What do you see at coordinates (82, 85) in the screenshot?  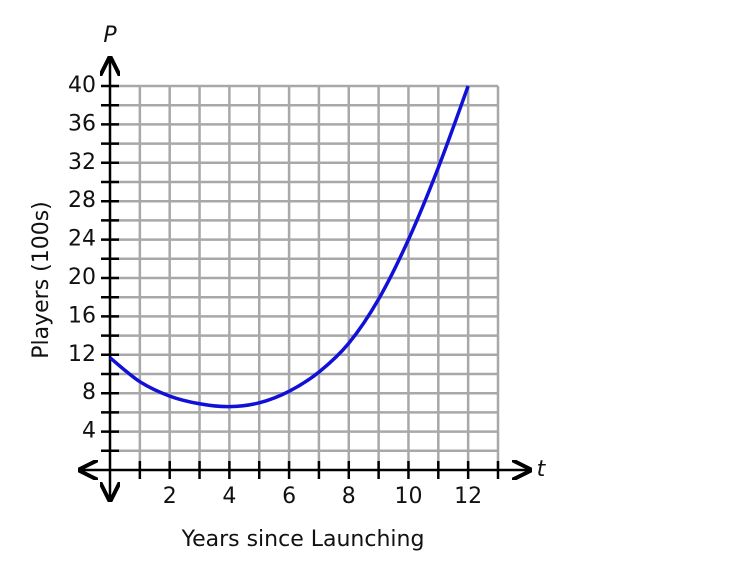 I see `y-tick-label: 40` at bounding box center [82, 85].